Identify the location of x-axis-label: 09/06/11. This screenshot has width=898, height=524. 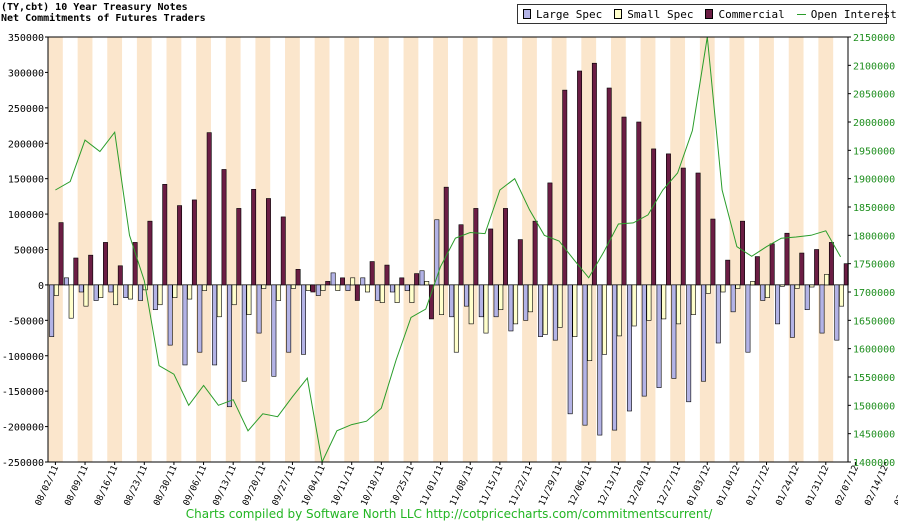
(195, 486).